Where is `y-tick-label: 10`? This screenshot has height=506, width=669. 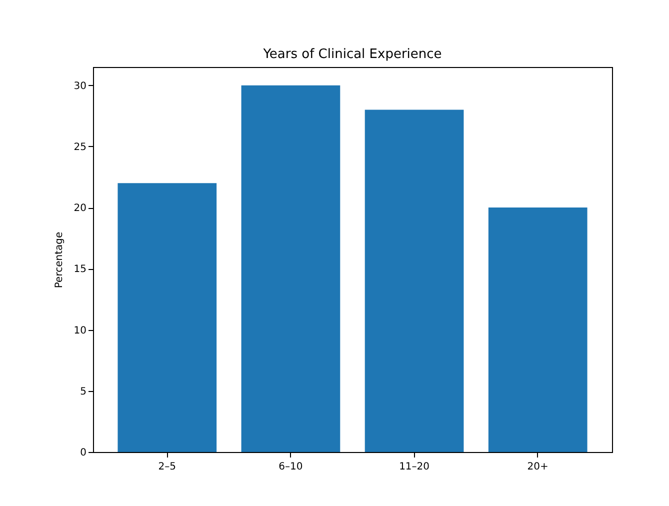 y-tick-label: 10 is located at coordinates (80, 330).